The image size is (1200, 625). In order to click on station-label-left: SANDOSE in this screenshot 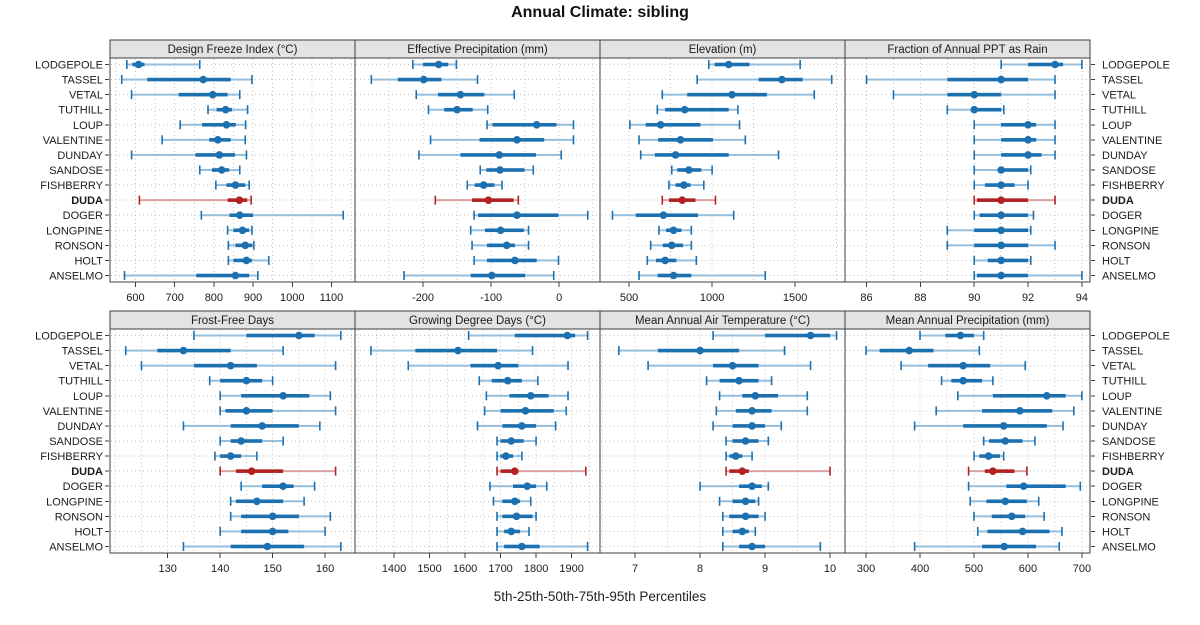, I will do `click(76, 171)`.